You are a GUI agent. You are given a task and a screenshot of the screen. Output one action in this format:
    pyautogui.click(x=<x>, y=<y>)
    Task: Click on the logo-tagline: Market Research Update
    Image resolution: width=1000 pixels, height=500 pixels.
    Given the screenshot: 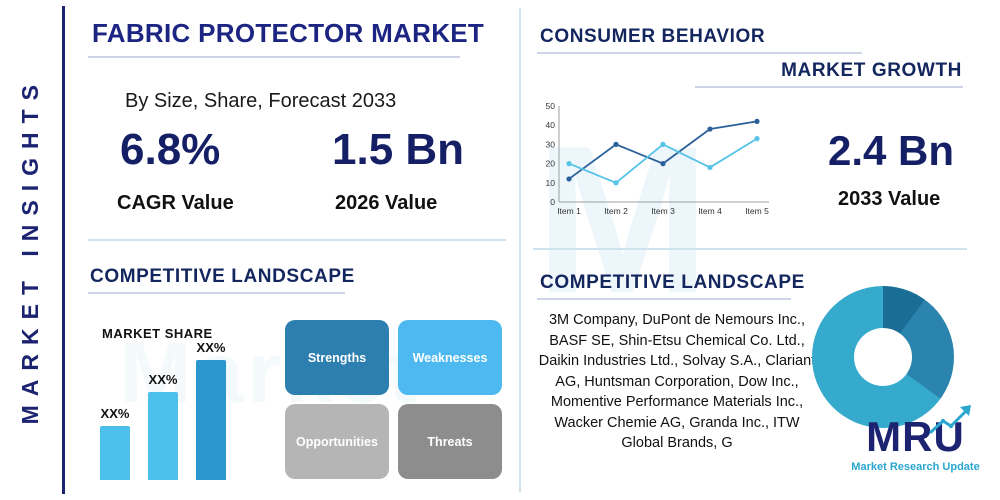 What is the action you would take?
    pyautogui.click(x=915, y=467)
    